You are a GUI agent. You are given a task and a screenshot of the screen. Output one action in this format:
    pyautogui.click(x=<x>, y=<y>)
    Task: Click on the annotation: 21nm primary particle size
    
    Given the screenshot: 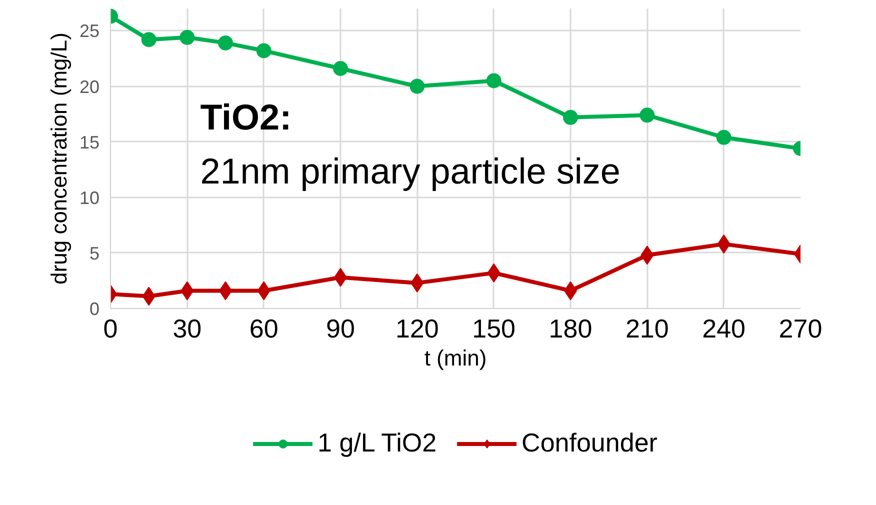 What is the action you would take?
    pyautogui.click(x=410, y=171)
    